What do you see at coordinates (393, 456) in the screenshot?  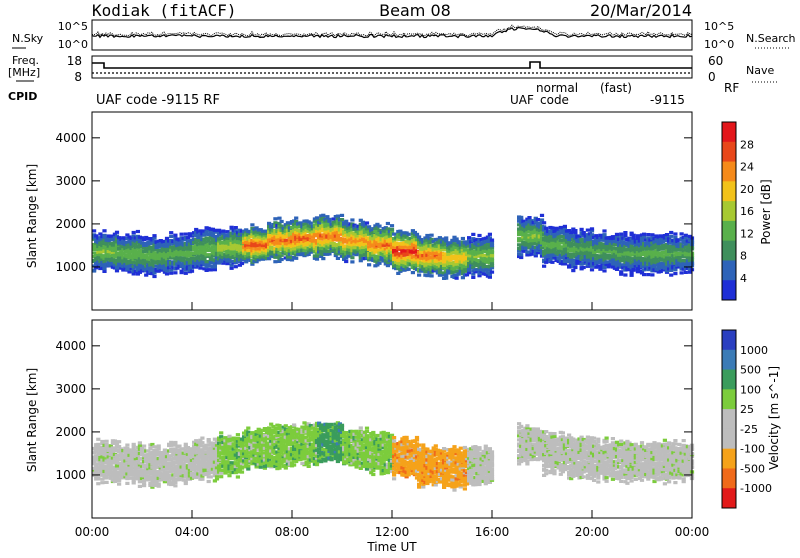 I see `velocity-data-cells` at bounding box center [393, 456].